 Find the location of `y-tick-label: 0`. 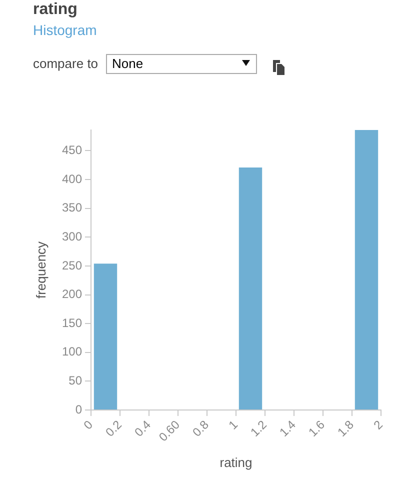

y-tick-label: 0 is located at coordinates (78, 409).